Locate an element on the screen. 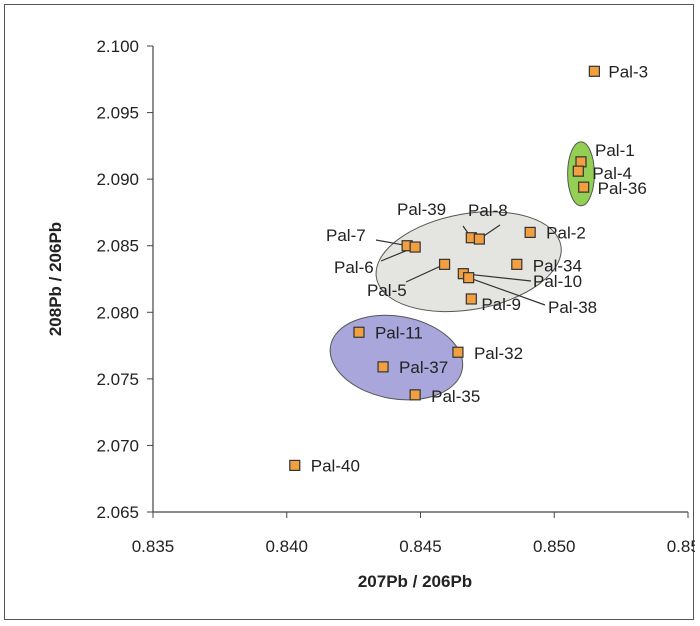 The height and width of the screenshot is (626, 700). y-tick-label: 2.075 is located at coordinates (117, 379).